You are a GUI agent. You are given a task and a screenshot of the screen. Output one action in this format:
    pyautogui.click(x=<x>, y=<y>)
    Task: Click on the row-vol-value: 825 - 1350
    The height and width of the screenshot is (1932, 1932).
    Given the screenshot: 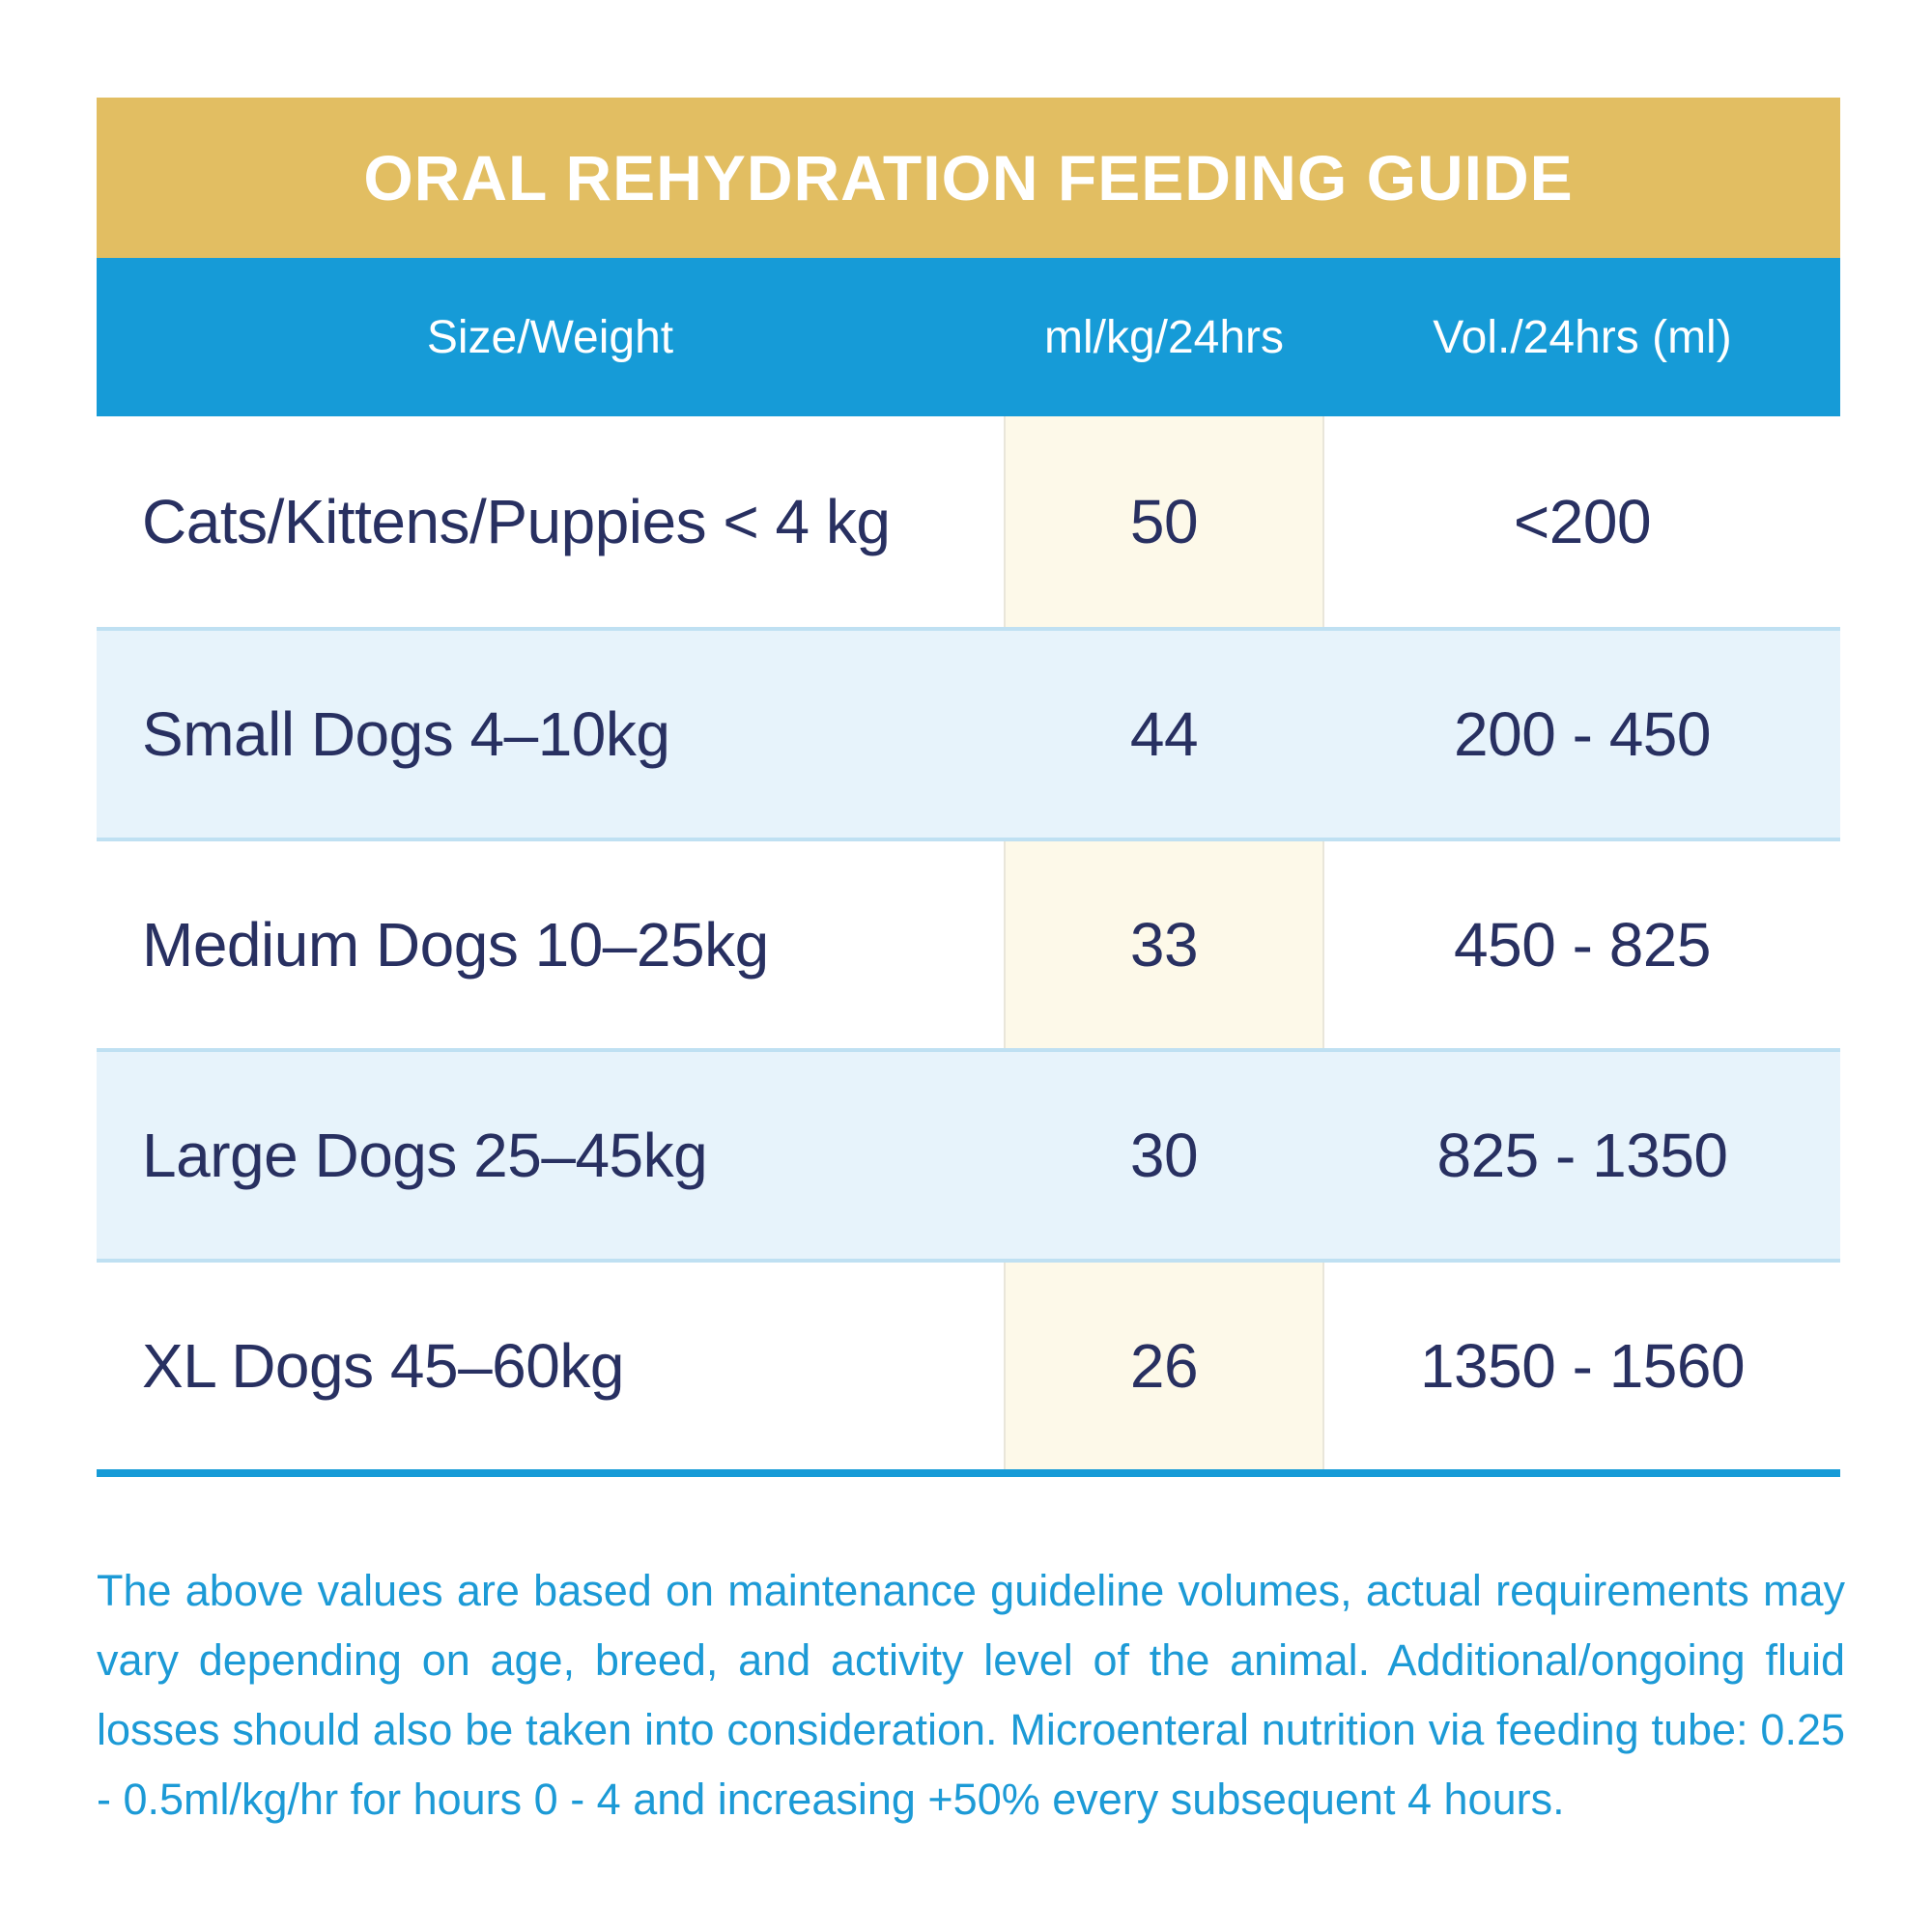 What is the action you would take?
    pyautogui.click(x=1582, y=1155)
    